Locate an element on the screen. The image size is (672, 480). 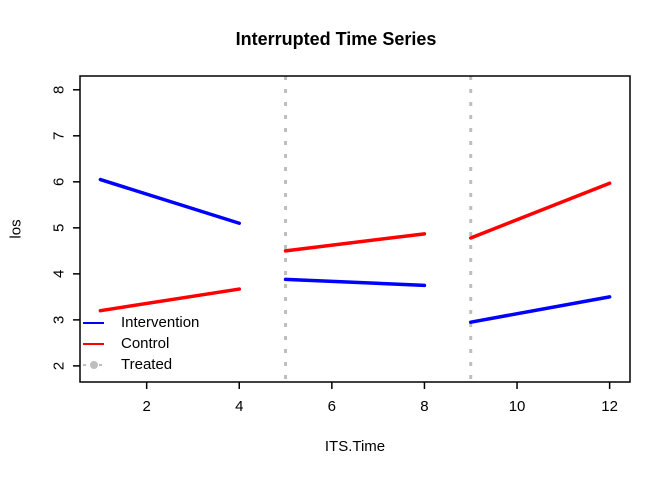
y-tick-label: 3 is located at coordinates (59, 320).